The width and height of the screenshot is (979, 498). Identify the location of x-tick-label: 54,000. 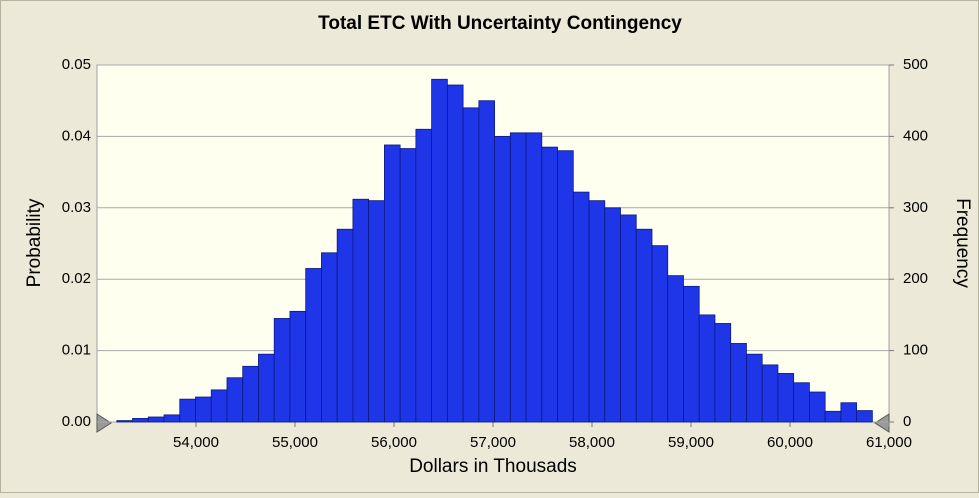
(196, 442).